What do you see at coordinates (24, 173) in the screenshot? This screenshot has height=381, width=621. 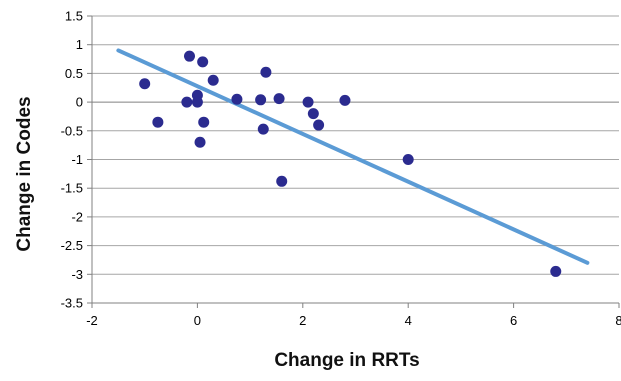 I see `y-axis-title: Change in Codes` at bounding box center [24, 173].